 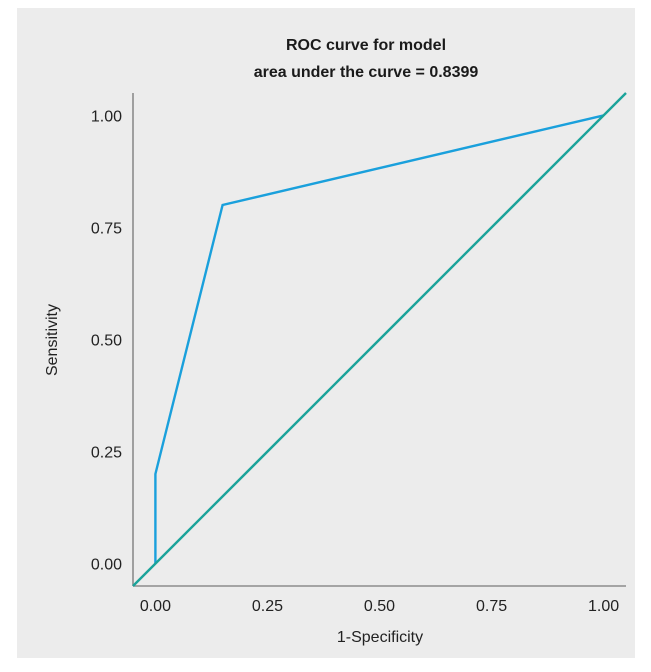 I want to click on x-tick-label: 1.00, so click(x=603, y=606).